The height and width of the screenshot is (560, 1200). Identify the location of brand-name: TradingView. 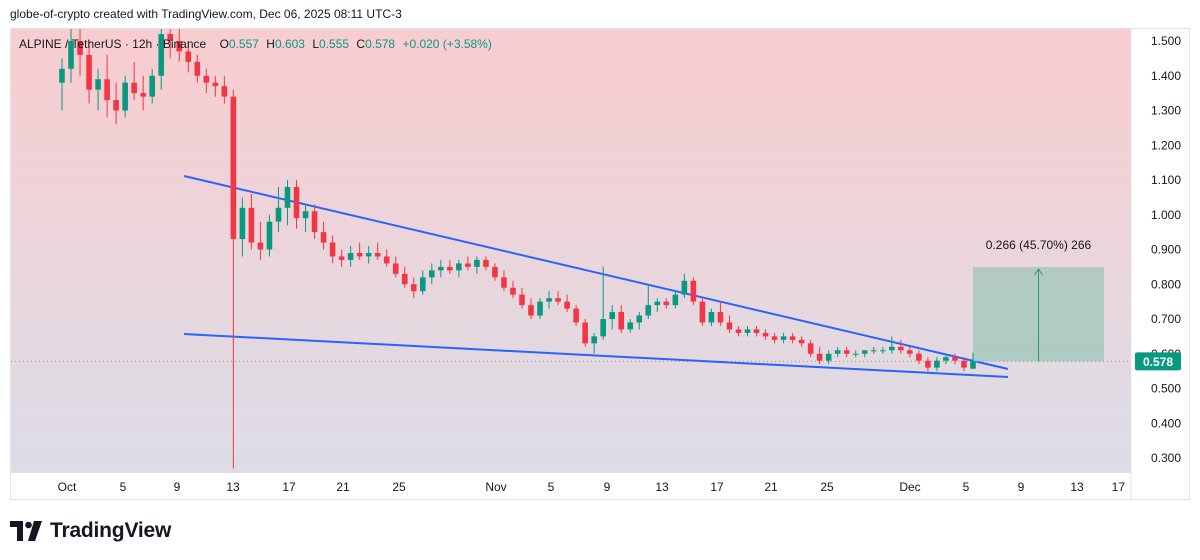
(111, 530).